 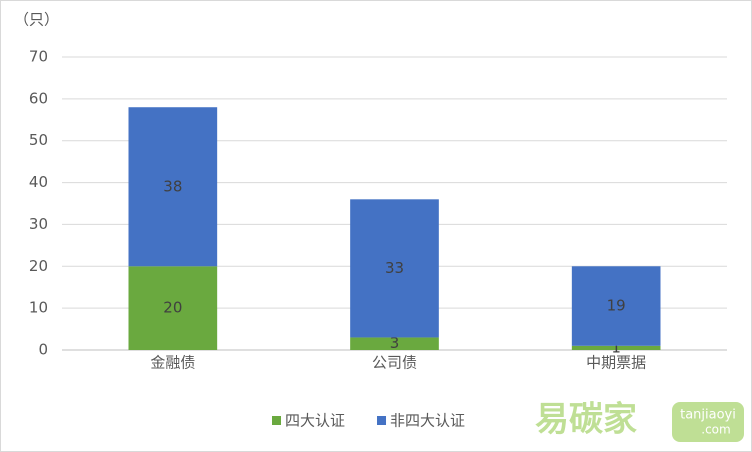 What do you see at coordinates (38, 98) in the screenshot?
I see `y-tick-label: 60` at bounding box center [38, 98].